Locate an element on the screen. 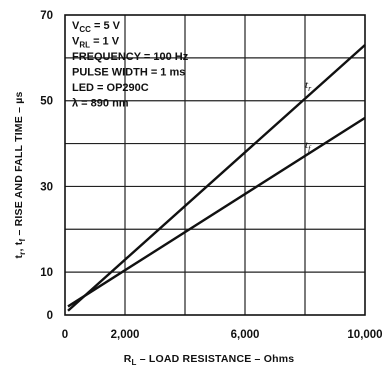  y-tick-label: 0 is located at coordinates (50, 316).